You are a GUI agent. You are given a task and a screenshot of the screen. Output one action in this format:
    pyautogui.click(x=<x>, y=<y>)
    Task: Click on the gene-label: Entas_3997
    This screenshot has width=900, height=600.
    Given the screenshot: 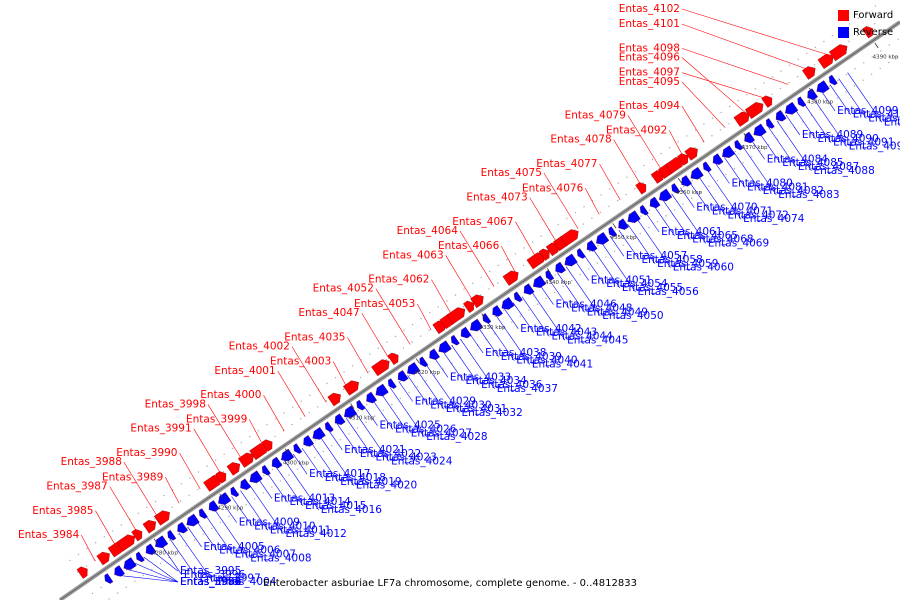 What is the action you would take?
    pyautogui.click(x=230, y=579)
    